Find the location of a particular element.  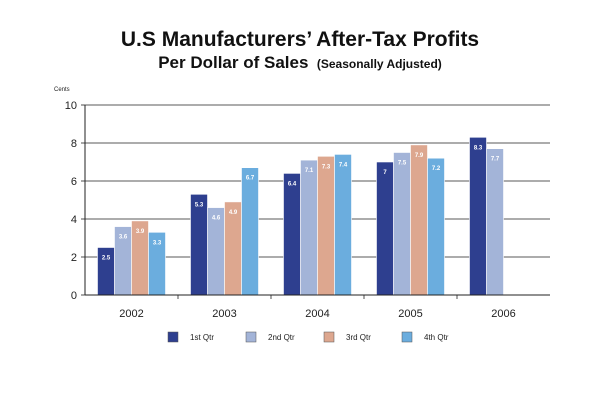

data-label: 7.5 is located at coordinates (402, 164).